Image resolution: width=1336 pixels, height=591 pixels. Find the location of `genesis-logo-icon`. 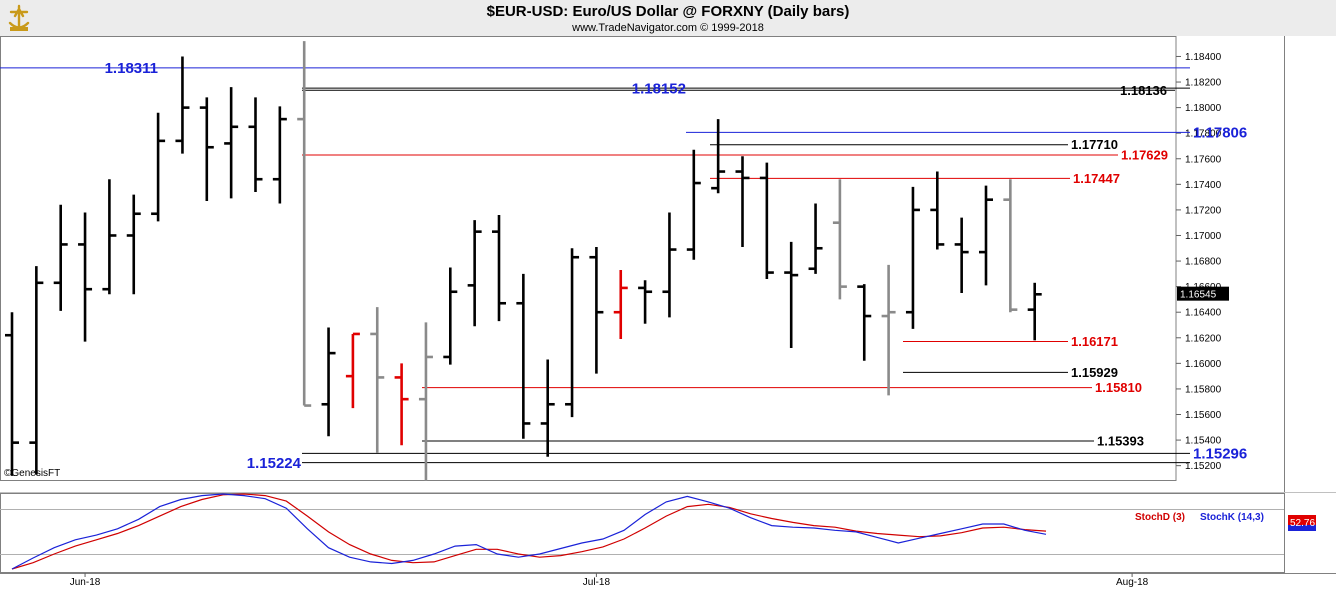

genesis-logo-icon is located at coordinates (19, 17).